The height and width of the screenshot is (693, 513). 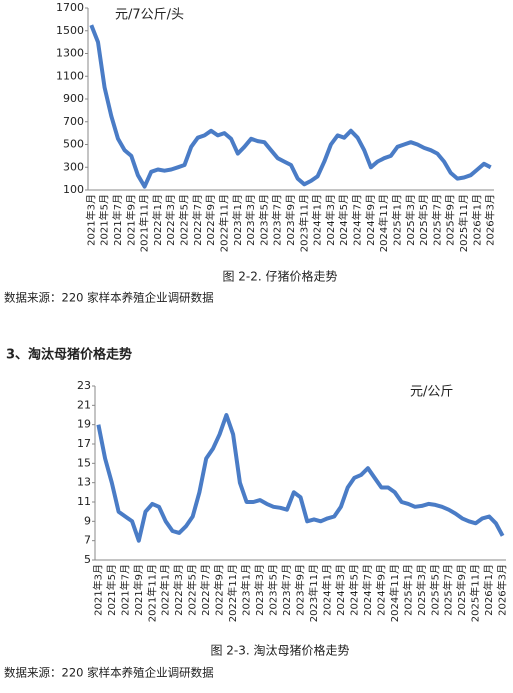 I want to click on unit-annotation: 元/公斤, so click(x=431, y=392).